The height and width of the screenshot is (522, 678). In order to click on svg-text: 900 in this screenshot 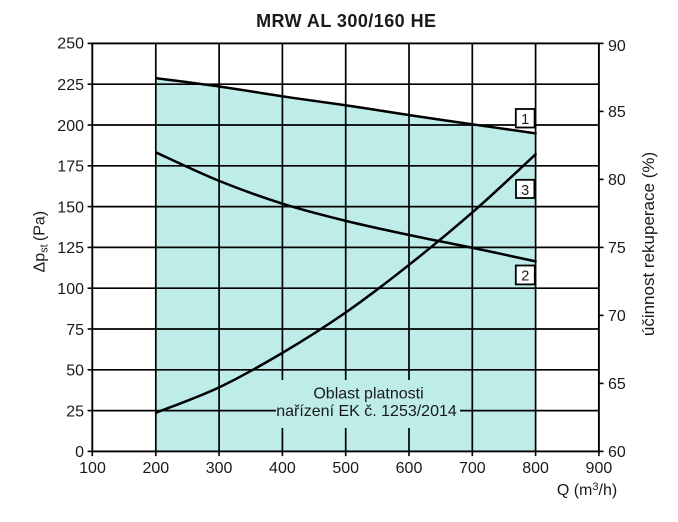, I will do `click(599, 468)`.